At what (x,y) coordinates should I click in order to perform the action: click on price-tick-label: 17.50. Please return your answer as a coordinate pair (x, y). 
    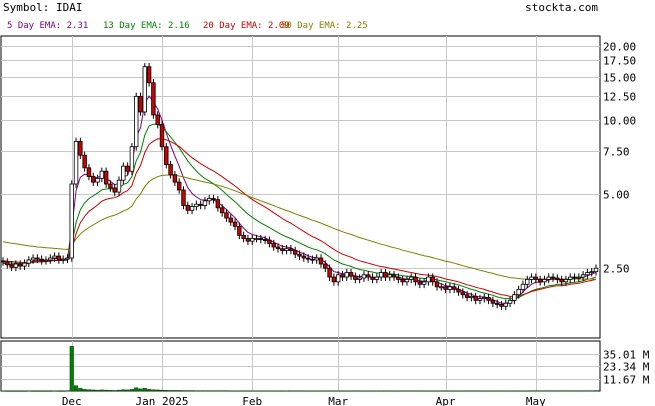
    Looking at the image, I should click on (619, 61).